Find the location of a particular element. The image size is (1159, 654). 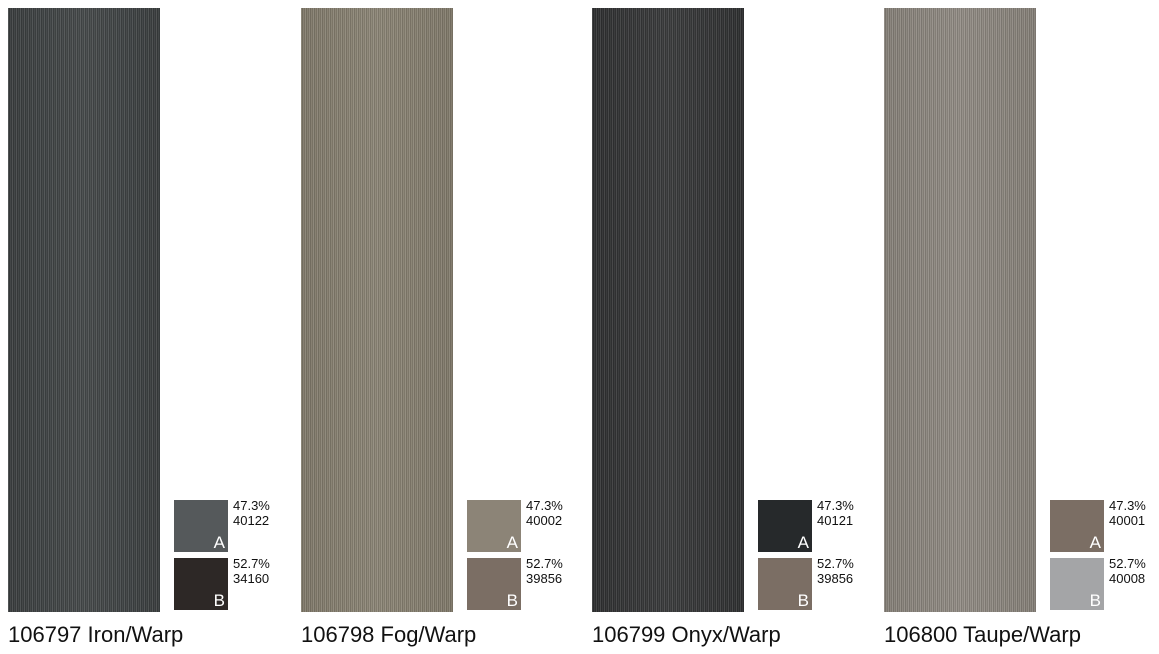

yarn-info: 52.7% 40008 is located at coordinates (1127, 571).